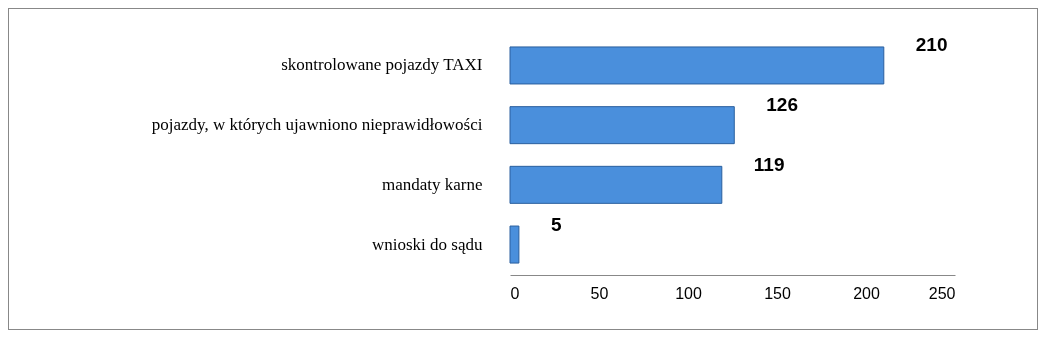 This screenshot has width=1048, height=340. I want to click on y-tick-label: mandaty karne, so click(432, 184).